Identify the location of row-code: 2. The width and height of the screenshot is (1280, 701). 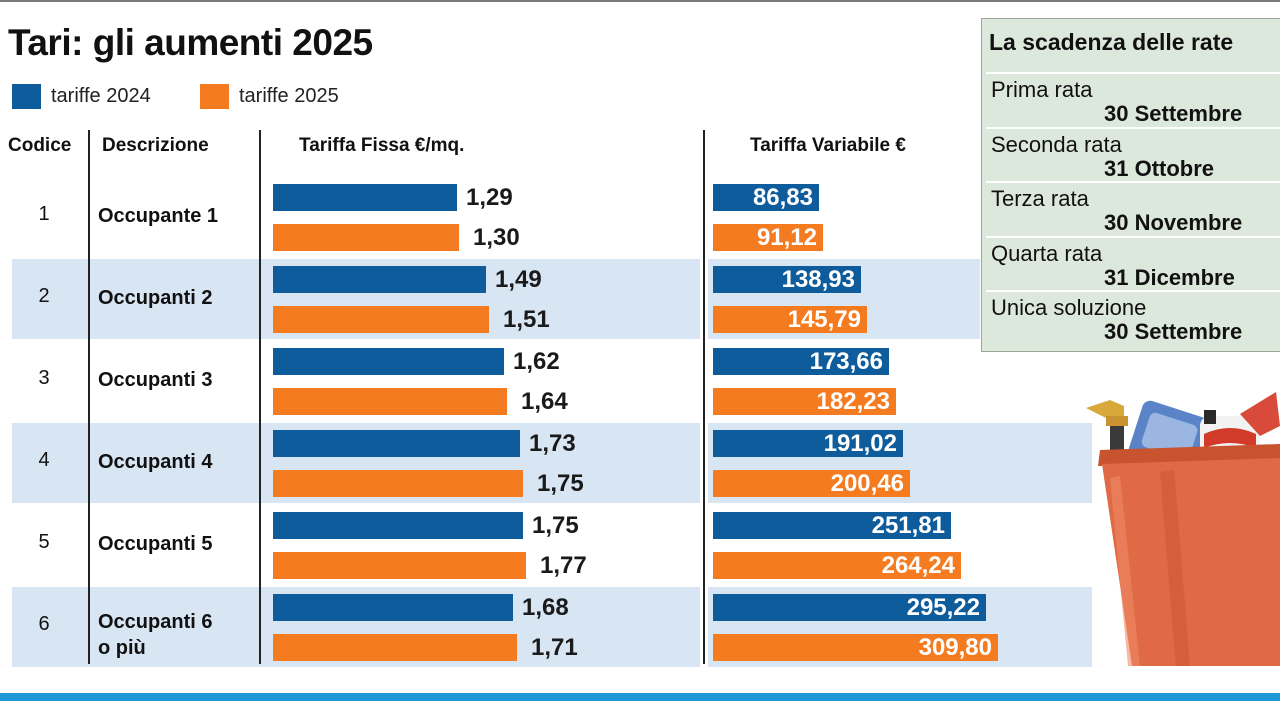
(44, 296).